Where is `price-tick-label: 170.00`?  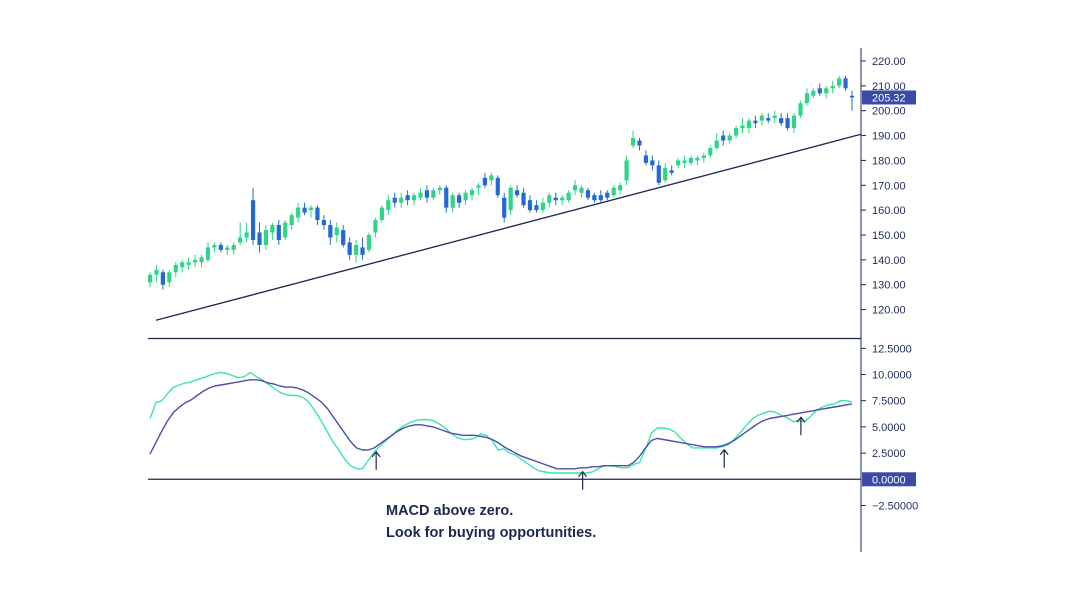
price-tick-label: 170.00 is located at coordinates (889, 186).